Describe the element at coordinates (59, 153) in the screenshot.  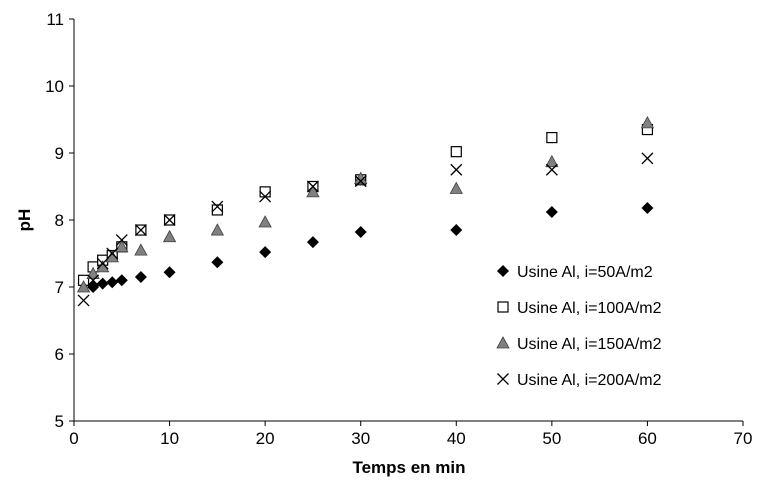
I see `y-tick-label: 9` at that location.